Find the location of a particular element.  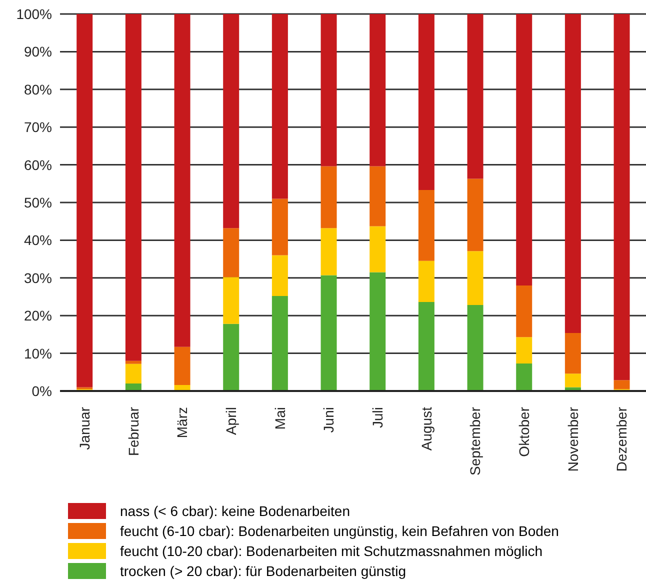

y-tick-label: 60% is located at coordinates (38, 164).